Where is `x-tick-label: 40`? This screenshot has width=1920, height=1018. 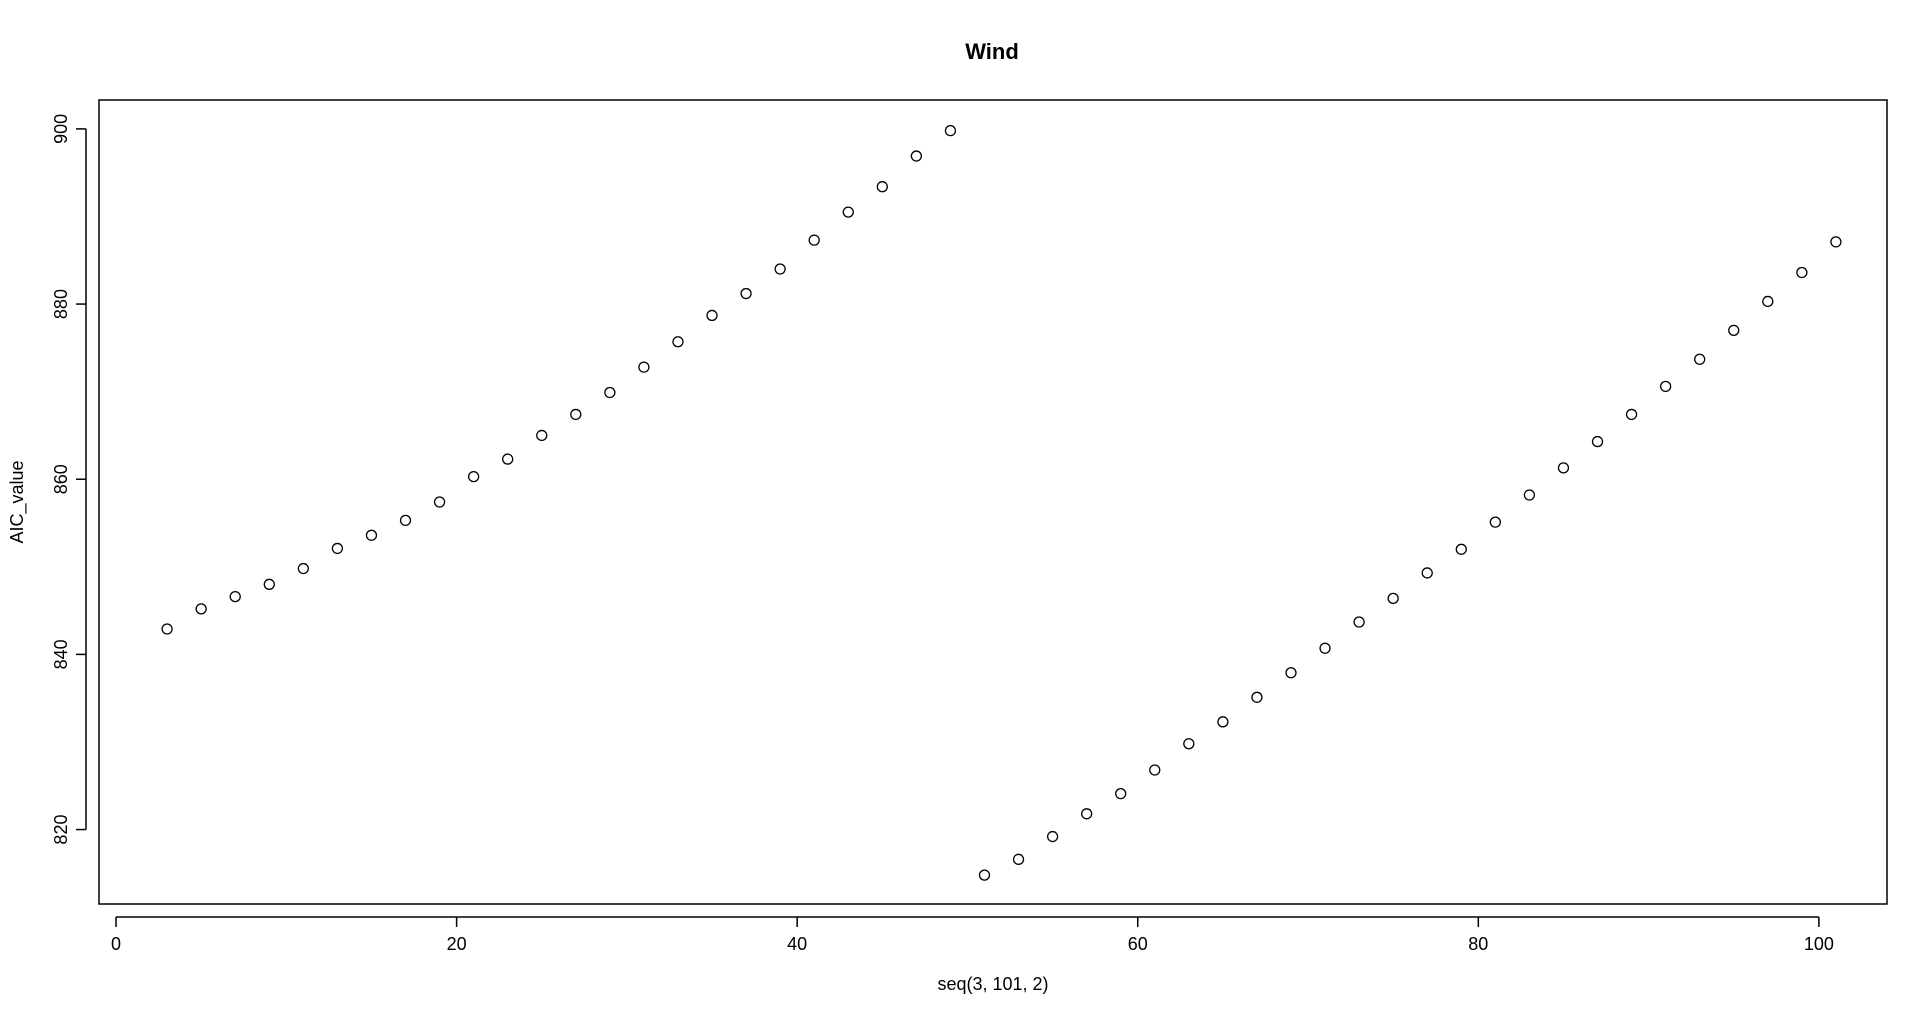
x-tick-label: 40 is located at coordinates (797, 944).